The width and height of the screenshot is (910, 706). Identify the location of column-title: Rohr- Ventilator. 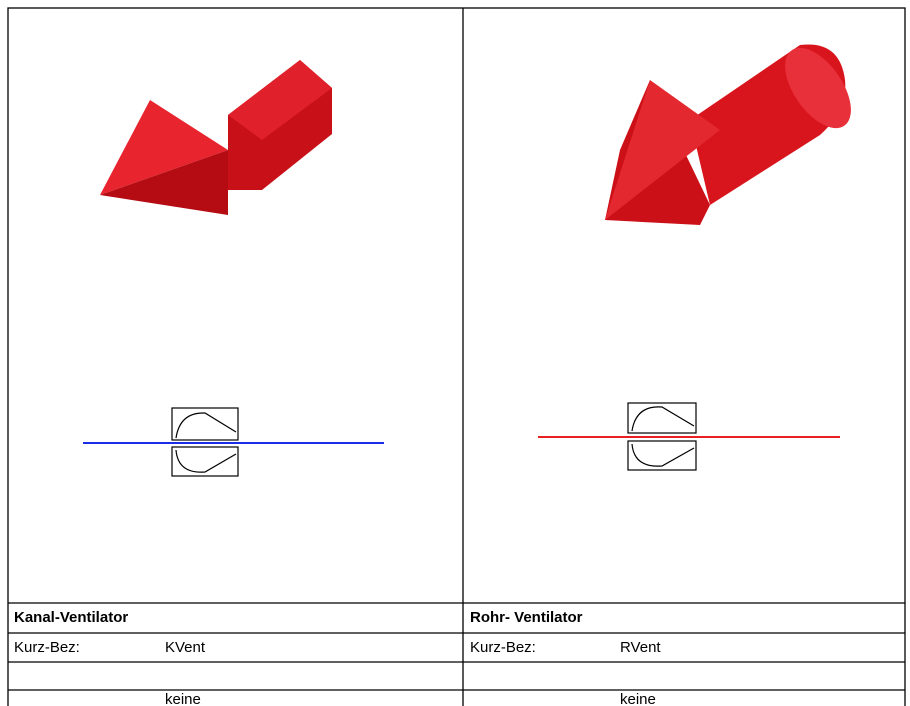
(526, 617).